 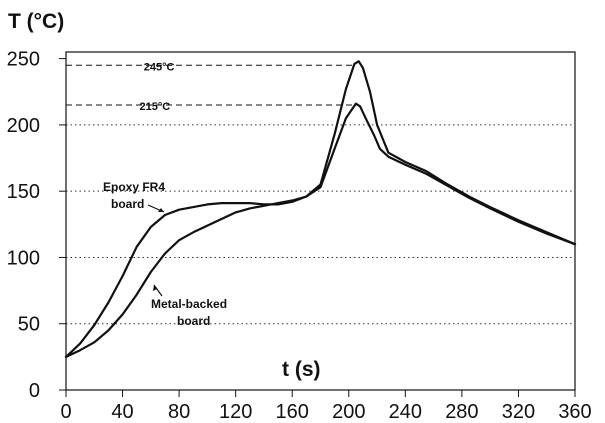 What do you see at coordinates (461, 412) in the screenshot?
I see `x-tick-label-280: 280` at bounding box center [461, 412].